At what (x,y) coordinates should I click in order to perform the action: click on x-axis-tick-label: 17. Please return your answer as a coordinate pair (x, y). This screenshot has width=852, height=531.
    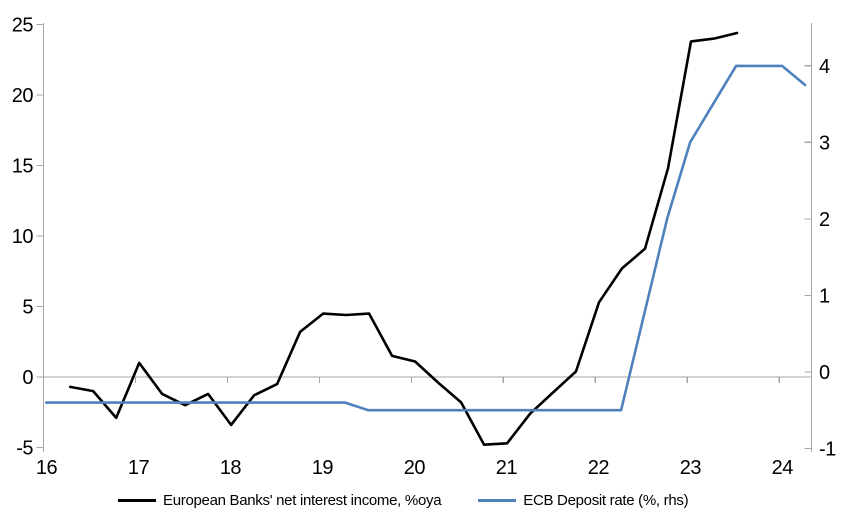
    Looking at the image, I should click on (139, 468).